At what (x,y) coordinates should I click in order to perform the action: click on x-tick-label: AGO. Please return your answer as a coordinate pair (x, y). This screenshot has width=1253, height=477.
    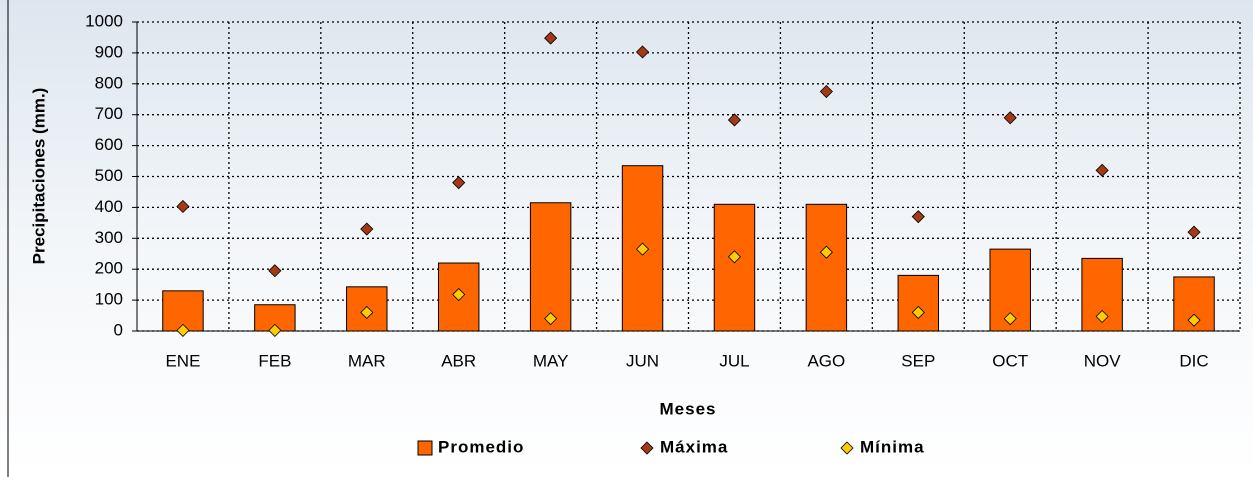
    Looking at the image, I should click on (826, 360).